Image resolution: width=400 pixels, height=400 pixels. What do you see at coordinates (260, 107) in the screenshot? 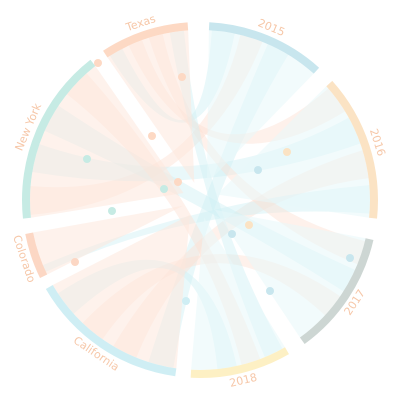
I see `sector-2015` at bounding box center [260, 107].